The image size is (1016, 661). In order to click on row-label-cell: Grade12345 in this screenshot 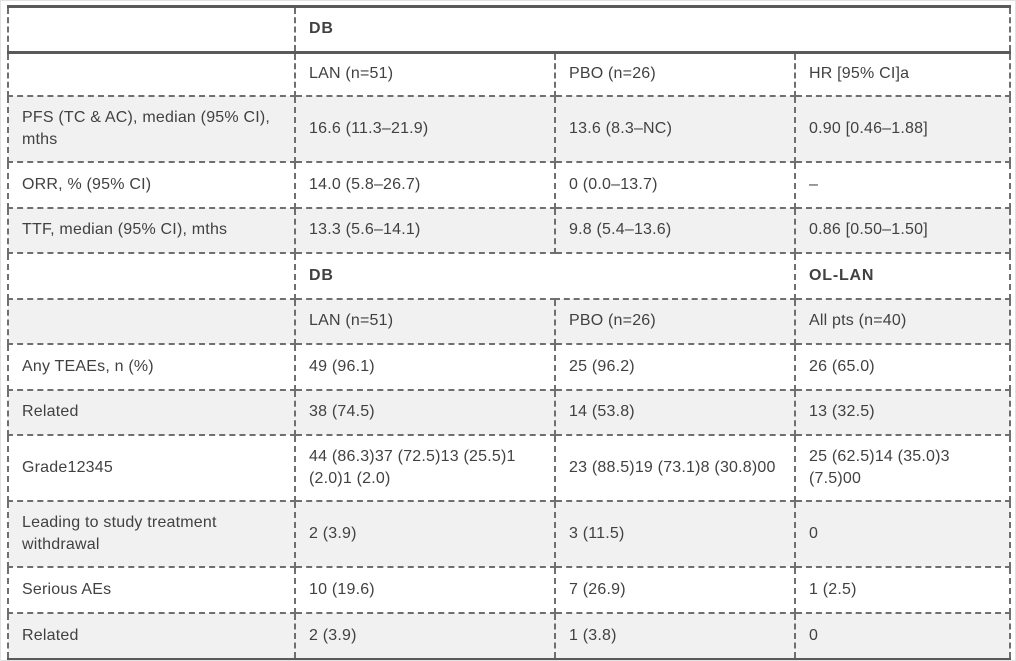, I will do `click(151, 468)`.